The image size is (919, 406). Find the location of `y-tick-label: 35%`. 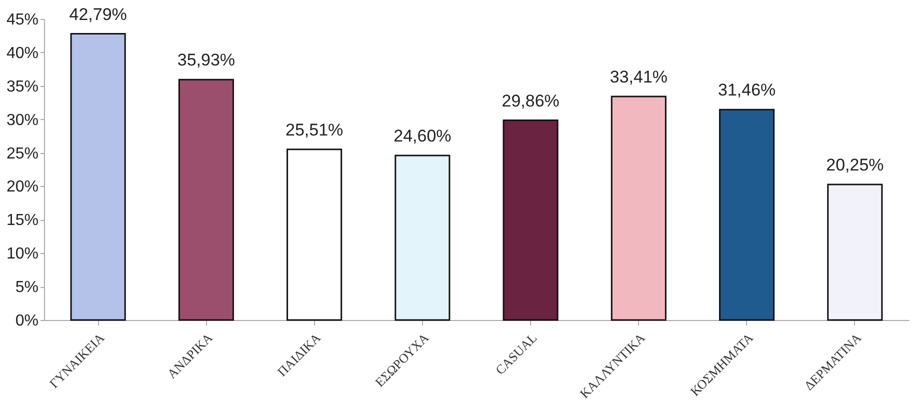

y-tick-label: 35% is located at coordinates (22, 87).